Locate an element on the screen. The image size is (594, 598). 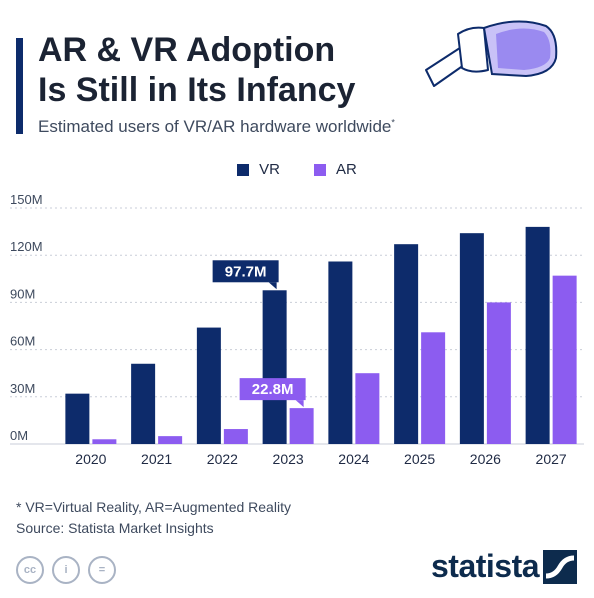
license-icons: cc i = is located at coordinates (66, 570).